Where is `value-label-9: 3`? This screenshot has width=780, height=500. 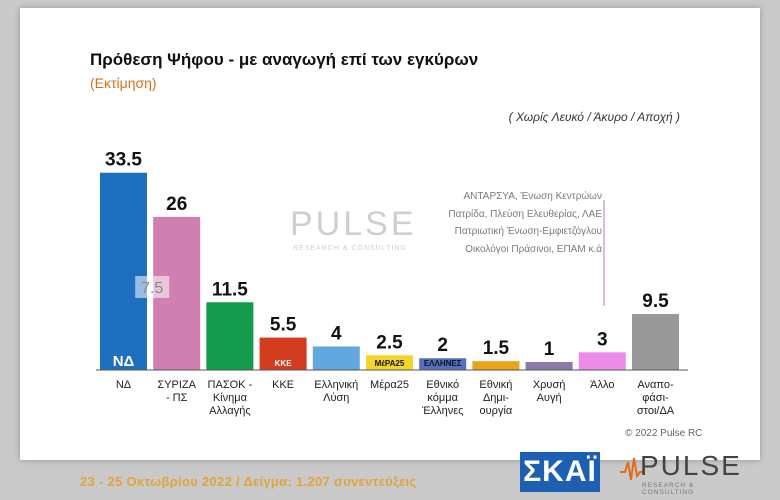
value-label-9: 3 is located at coordinates (602, 339).